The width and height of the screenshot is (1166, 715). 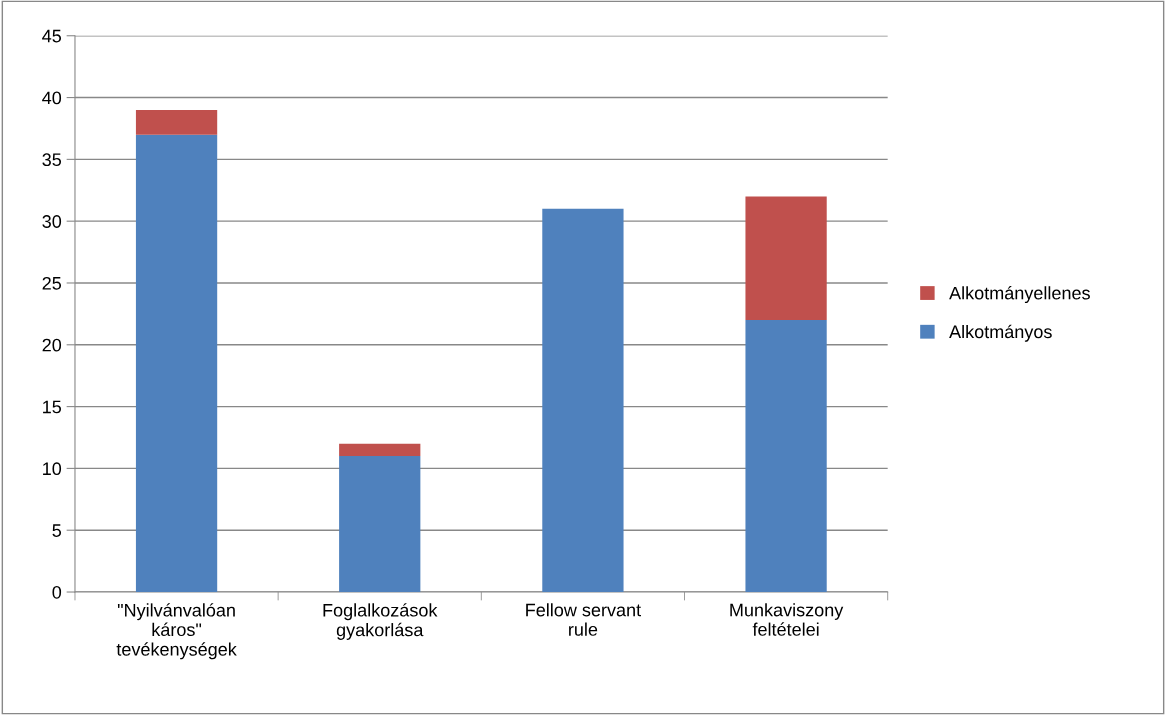 What do you see at coordinates (52, 407) in the screenshot?
I see `y-tick-label: 15` at bounding box center [52, 407].